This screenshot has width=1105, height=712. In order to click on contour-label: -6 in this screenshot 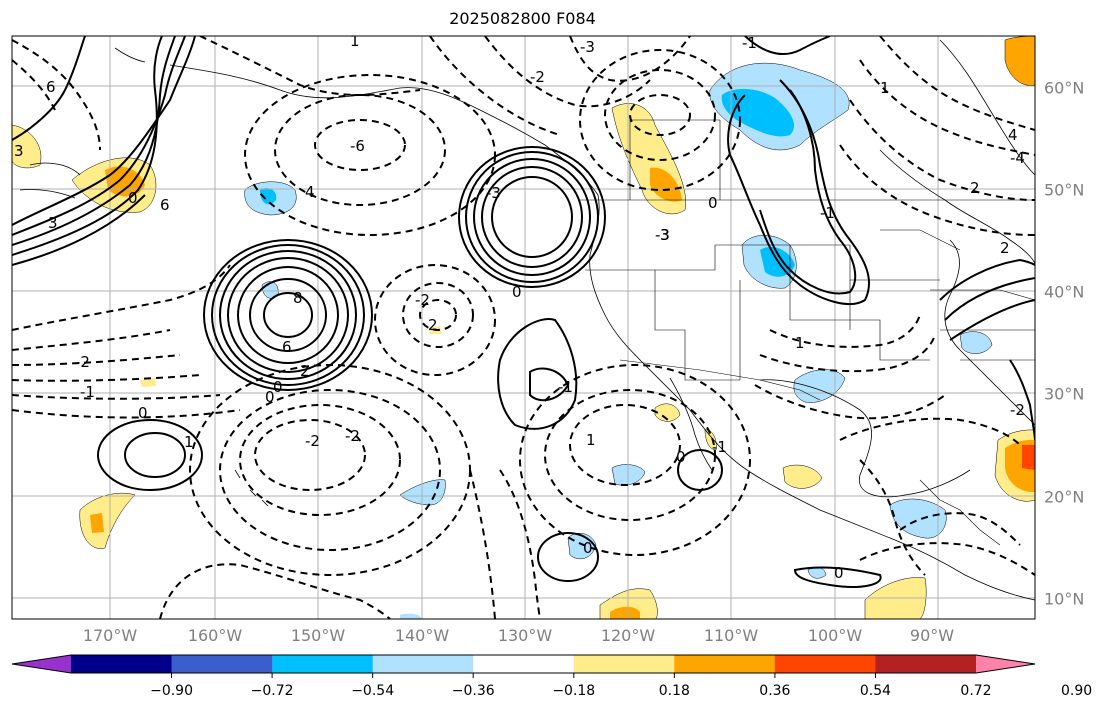, I will do `click(357, 146)`.